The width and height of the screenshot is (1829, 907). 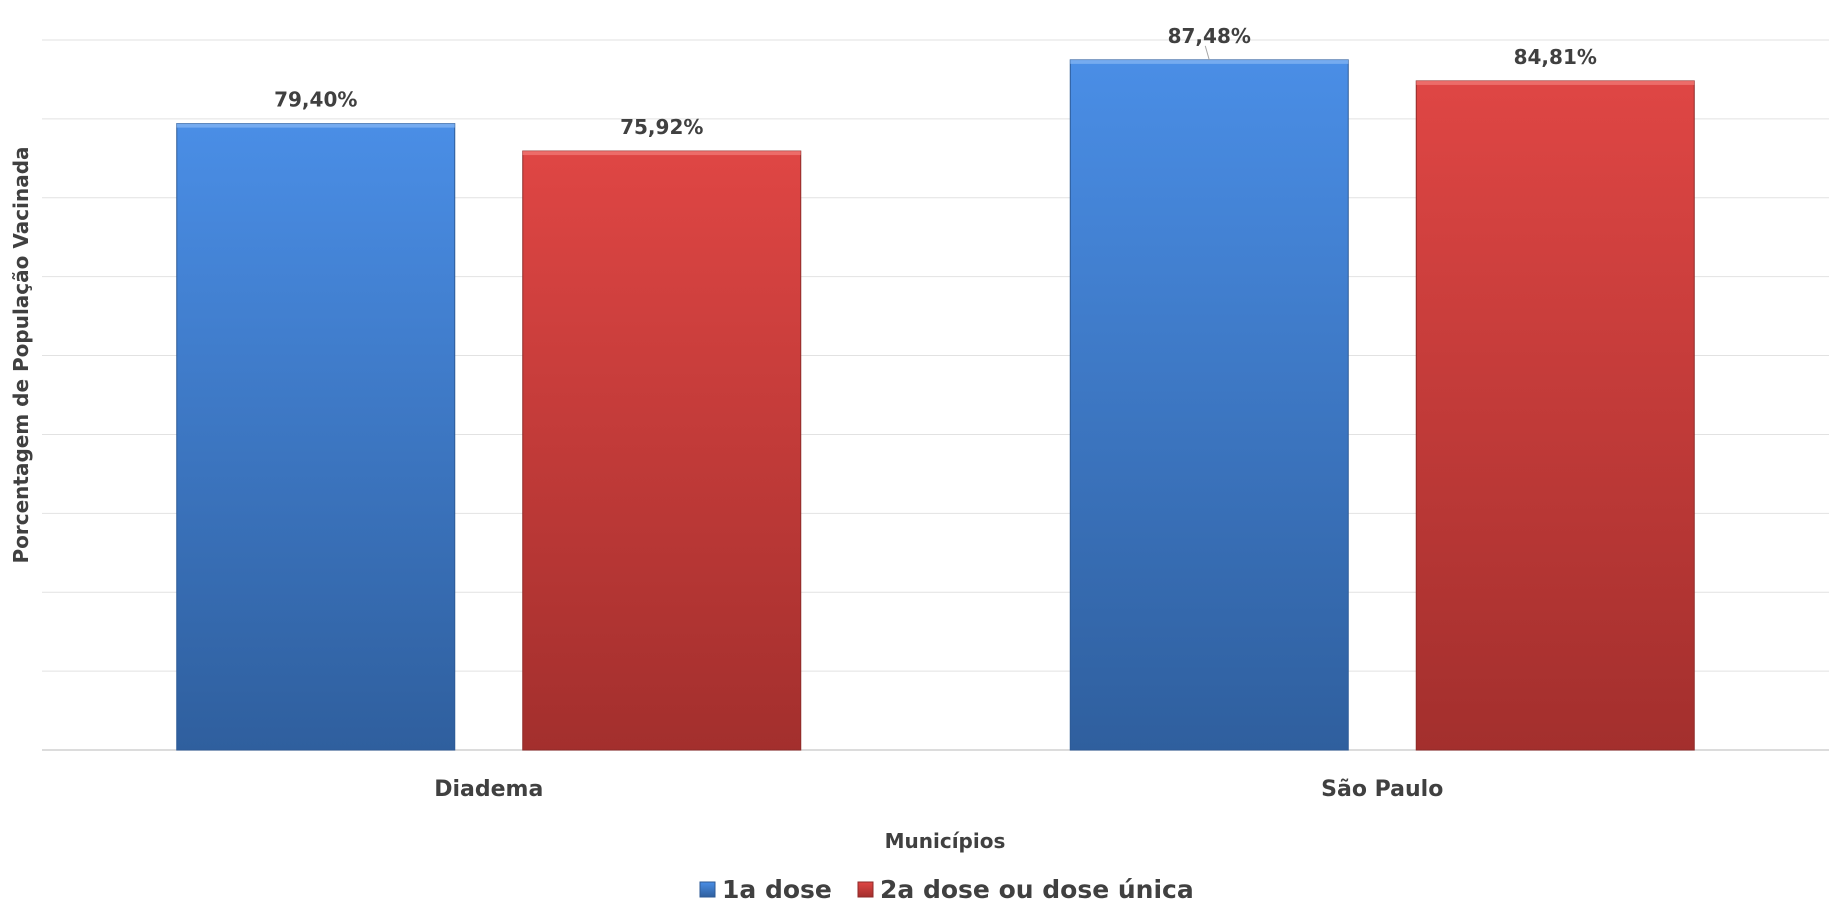 I want to click on y-axis-title: Porcentagem de População Vacinada, so click(x=21, y=354).